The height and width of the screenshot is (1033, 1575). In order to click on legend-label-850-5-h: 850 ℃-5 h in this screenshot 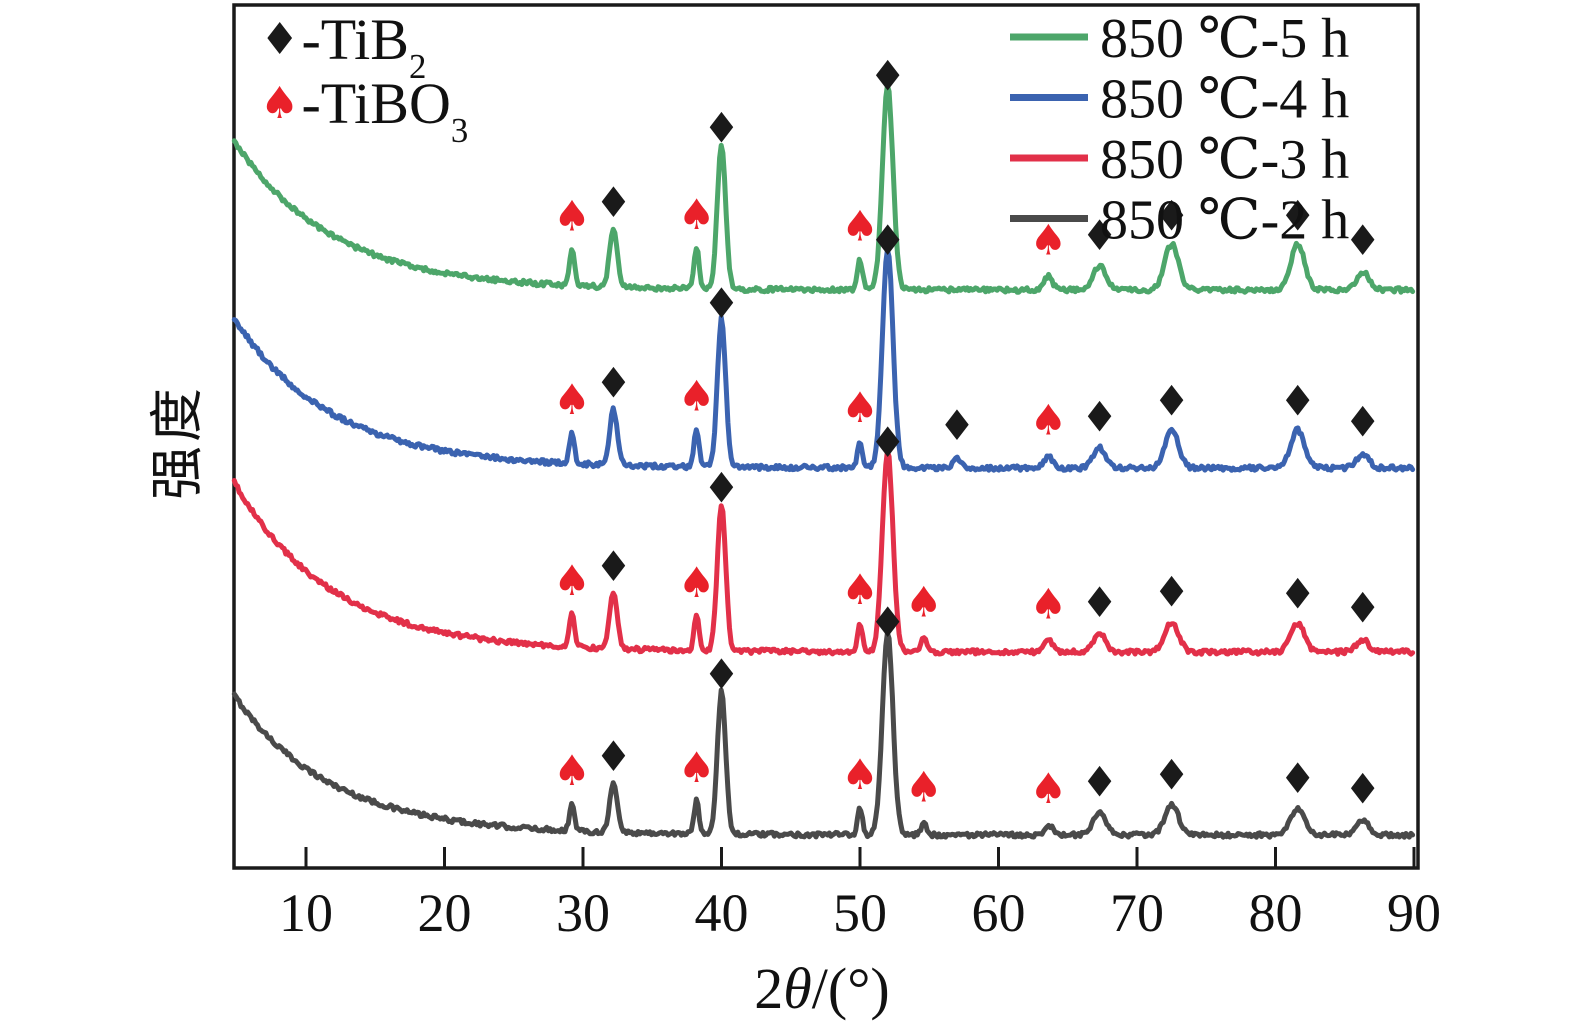, I will do `click(1224, 39)`.